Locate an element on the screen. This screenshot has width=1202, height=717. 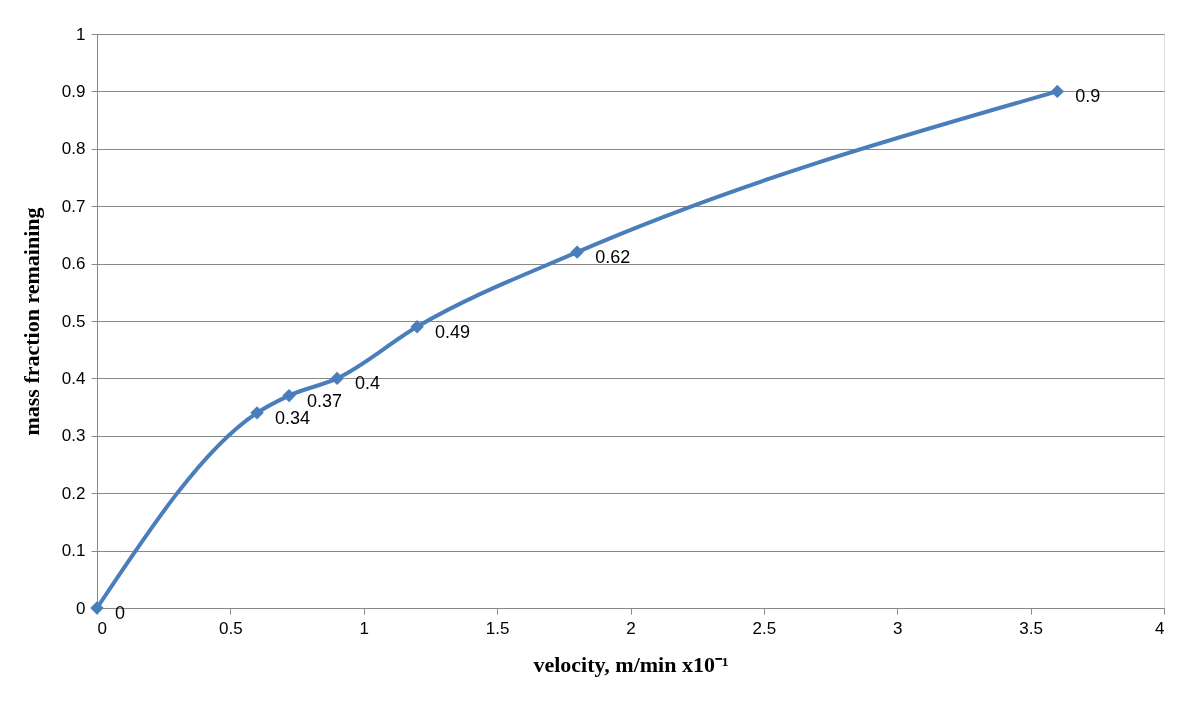
data-label: 0.9 is located at coordinates (1088, 96).